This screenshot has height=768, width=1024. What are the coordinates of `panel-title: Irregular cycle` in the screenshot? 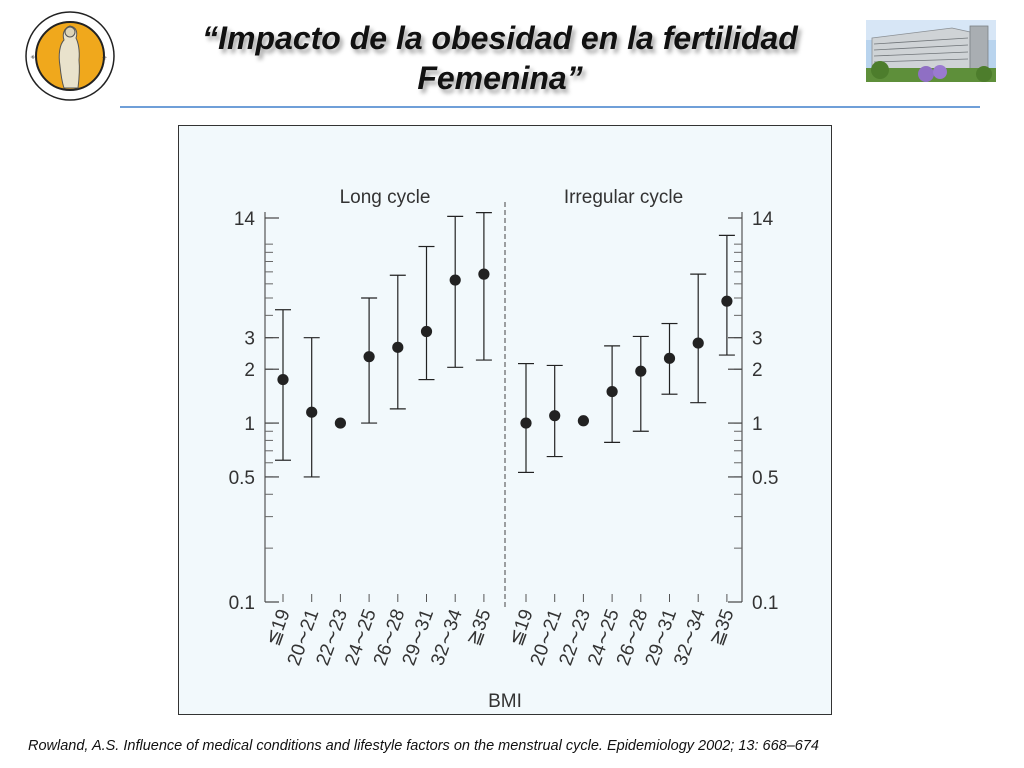 It's located at (623, 197).